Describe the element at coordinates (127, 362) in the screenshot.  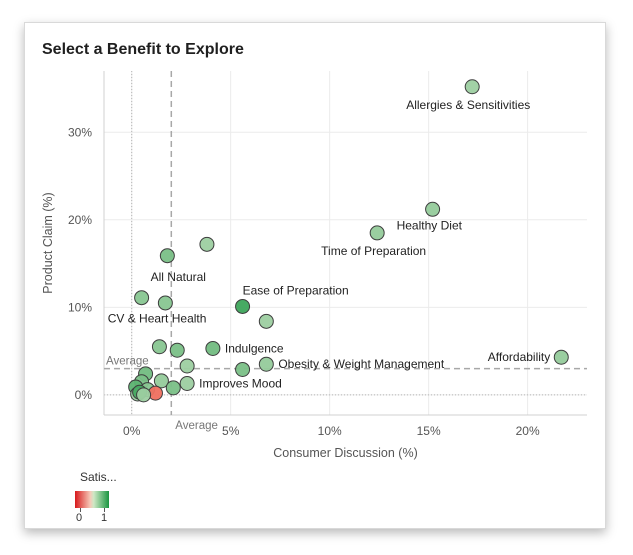
I see `y-average-label: Average` at that location.